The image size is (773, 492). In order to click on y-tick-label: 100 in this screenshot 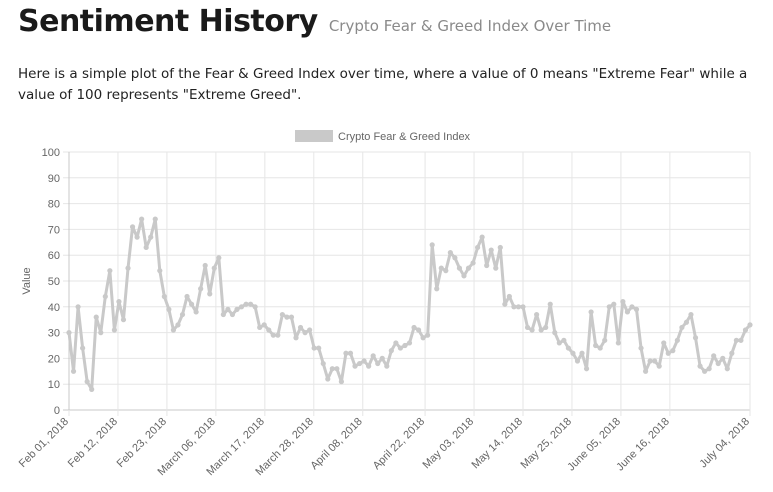, I will do `click(51, 153)`.